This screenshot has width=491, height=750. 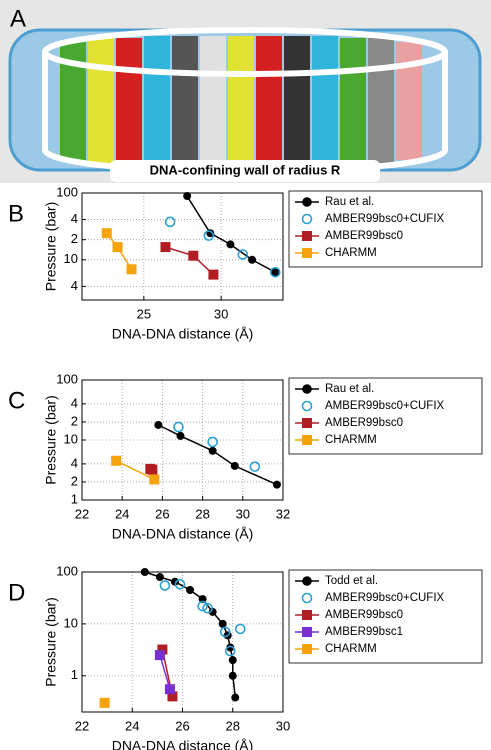 I want to click on dna-helices, so click(x=241, y=100).